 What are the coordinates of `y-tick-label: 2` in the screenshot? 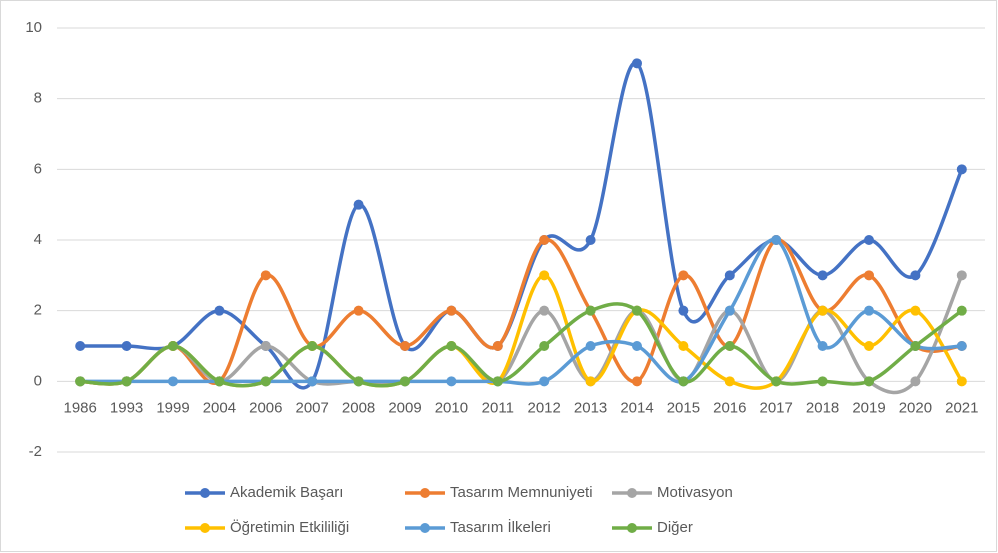 It's located at (38, 310).